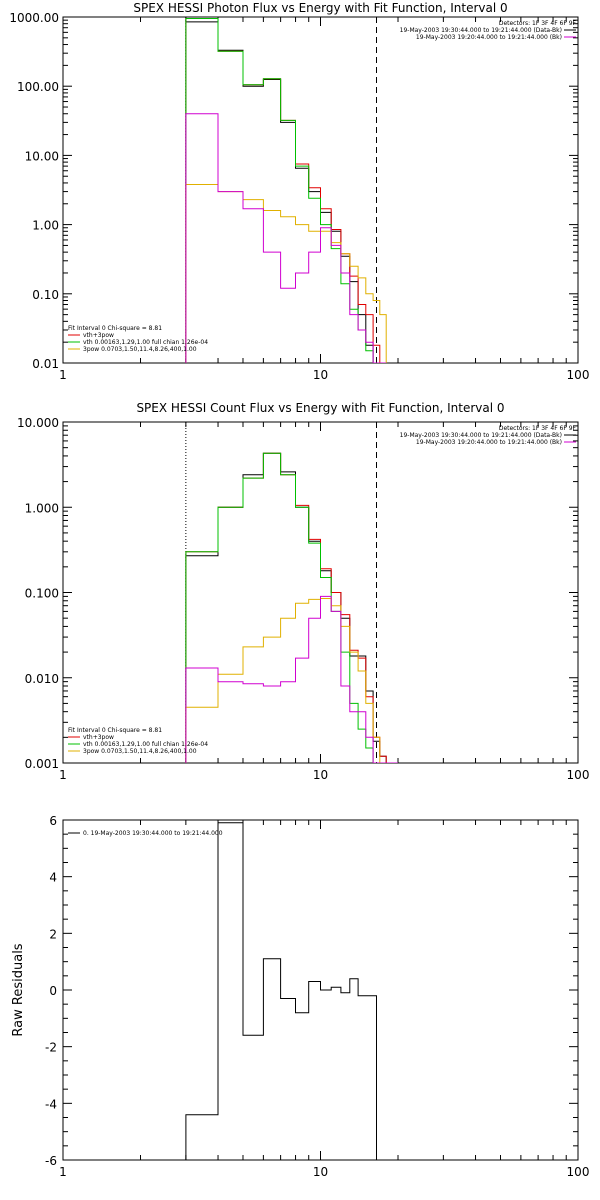 Image resolution: width=600 pixels, height=1200 pixels. I want to click on y-tick-label: 0, so click(53, 991).